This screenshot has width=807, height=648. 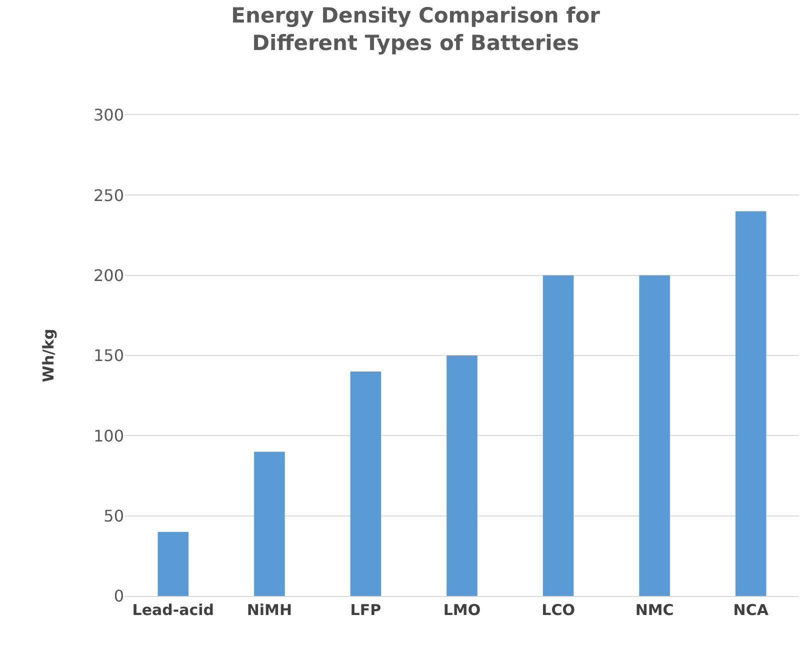 What do you see at coordinates (108, 275) in the screenshot?
I see `y-tick-label: 200` at bounding box center [108, 275].